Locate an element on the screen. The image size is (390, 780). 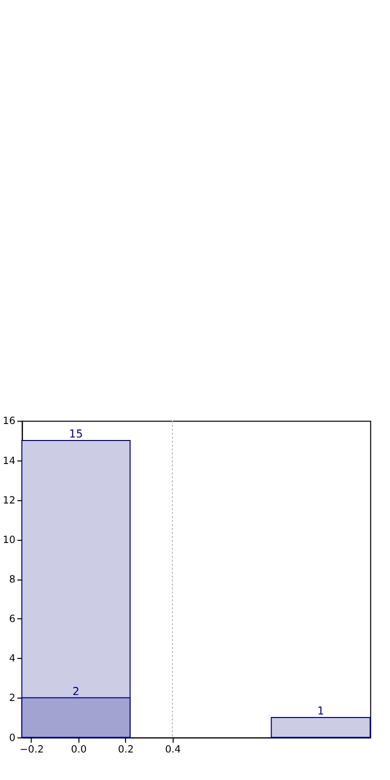
y-tick-label: 8 is located at coordinates (12, 580).